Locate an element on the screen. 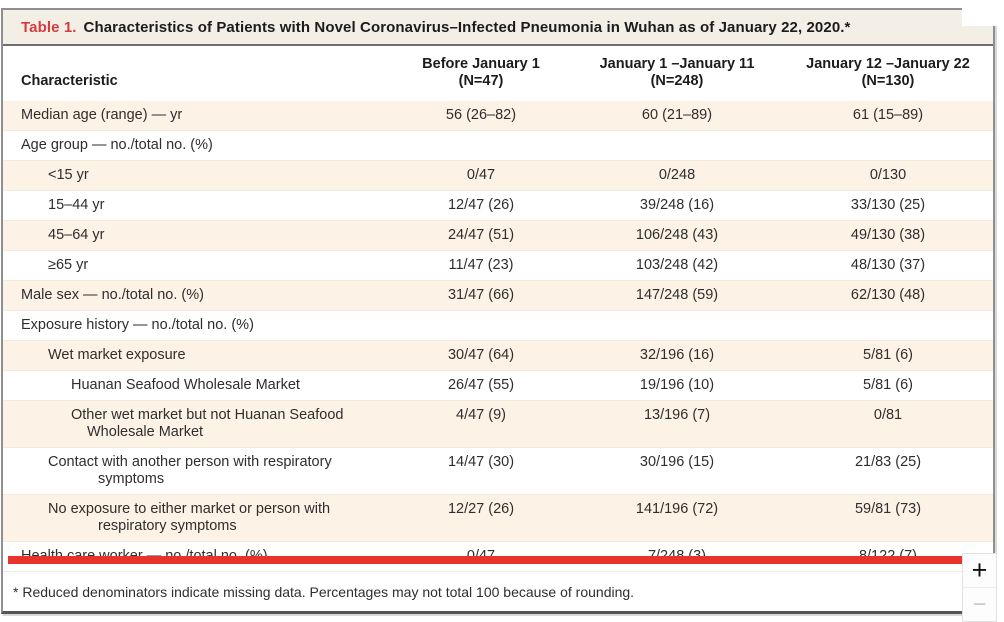  row-value-cell: 0/81 is located at coordinates (888, 415).